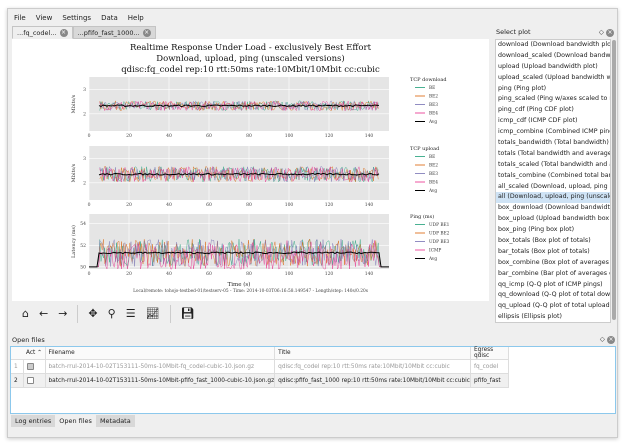  I want to click on series-line-udp-be2, so click(239, 253).